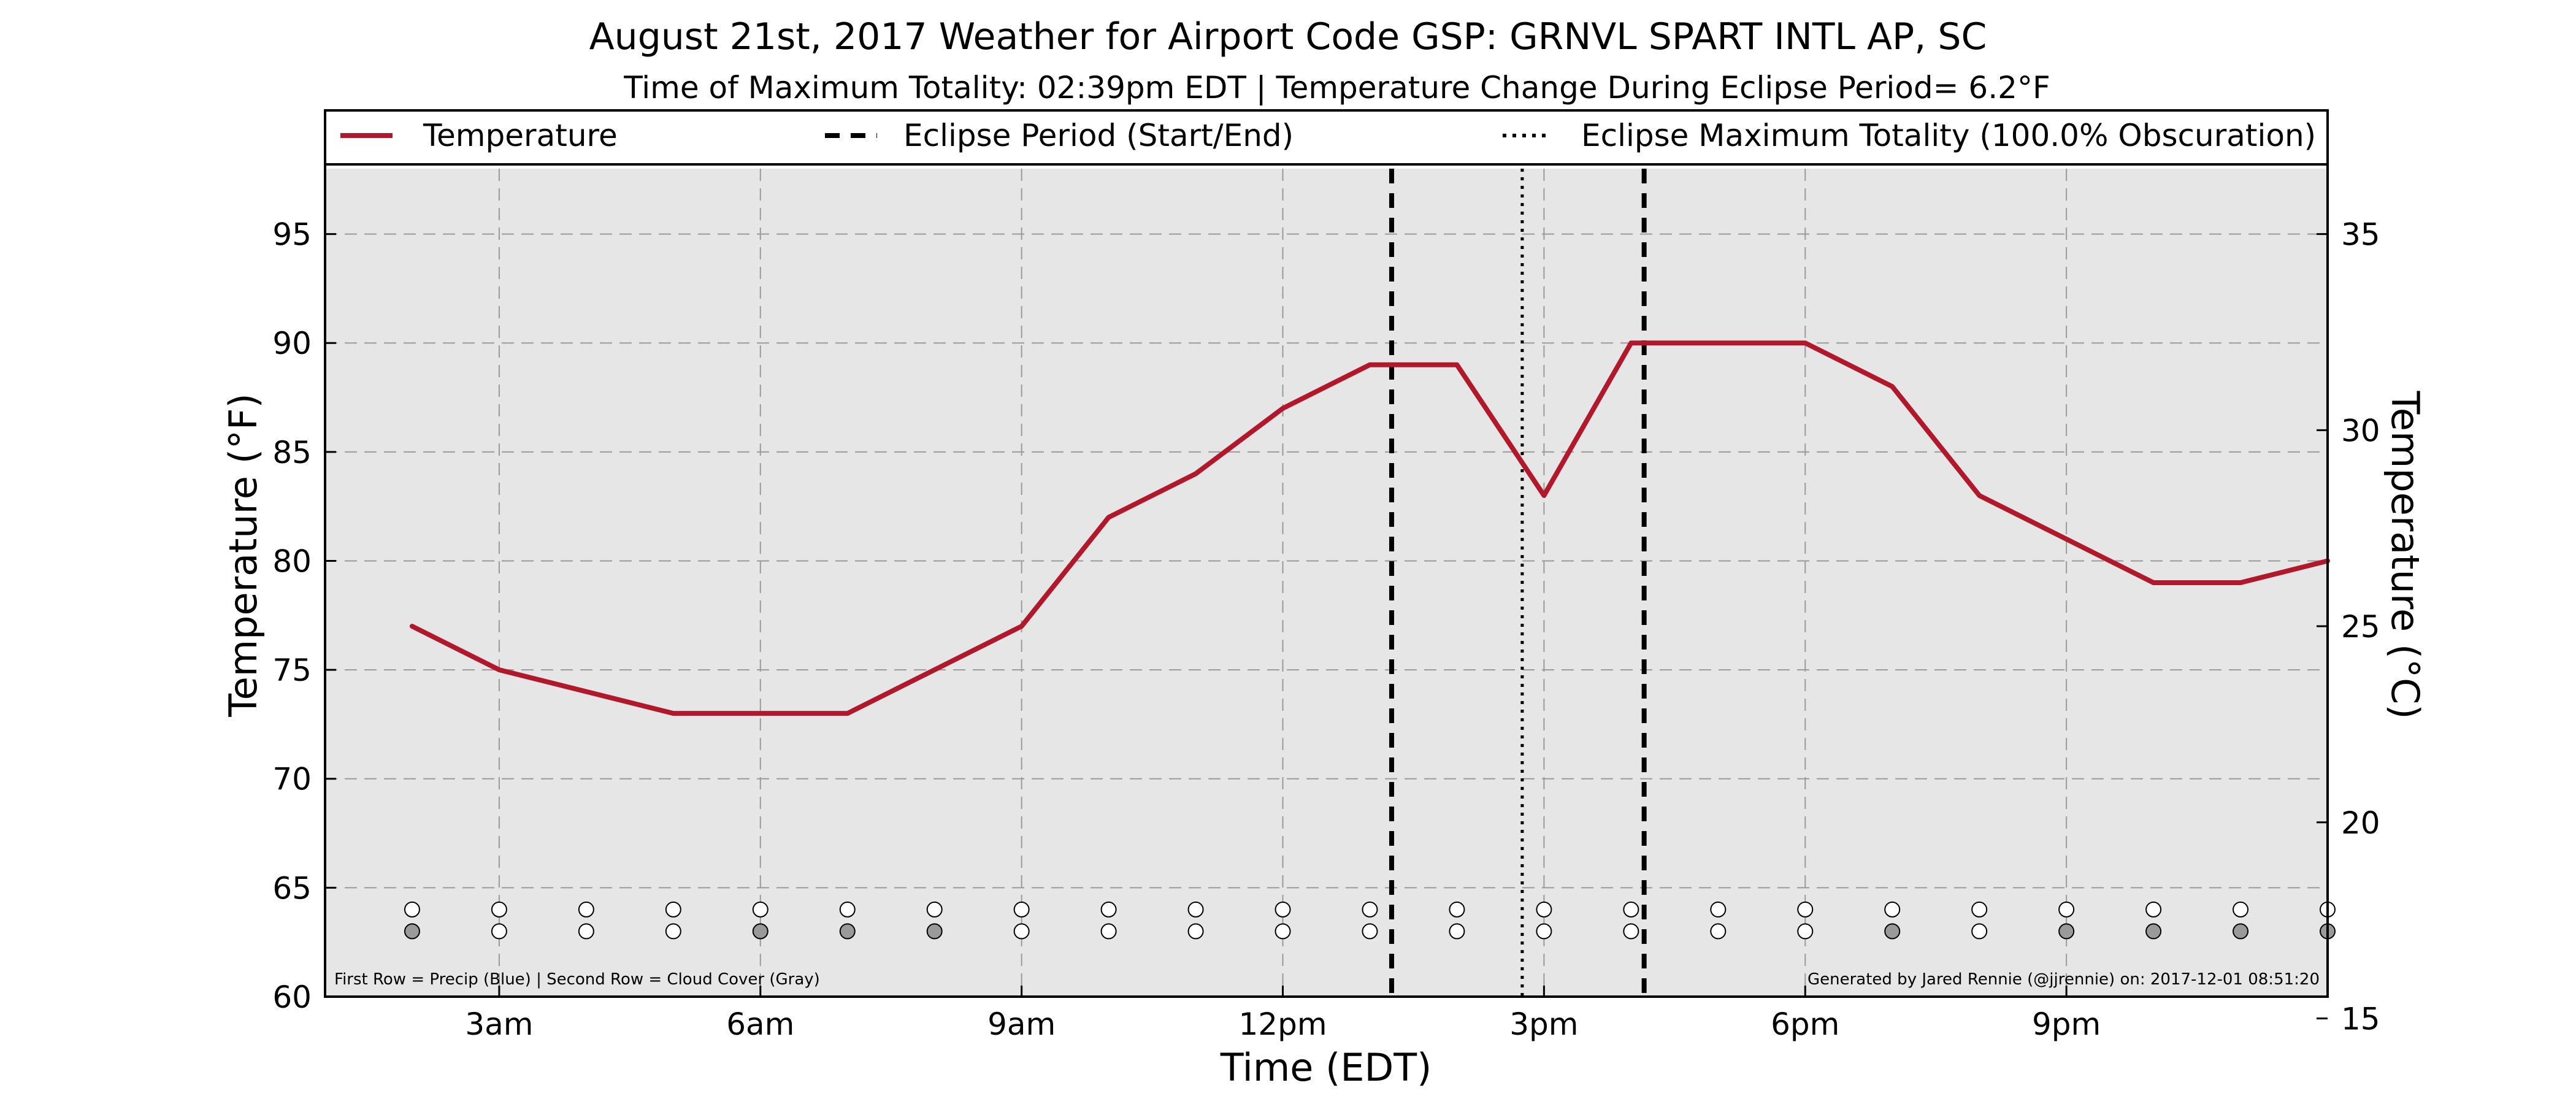  I want to click on x-axis-label: Time (EDT), so click(1326, 1067).